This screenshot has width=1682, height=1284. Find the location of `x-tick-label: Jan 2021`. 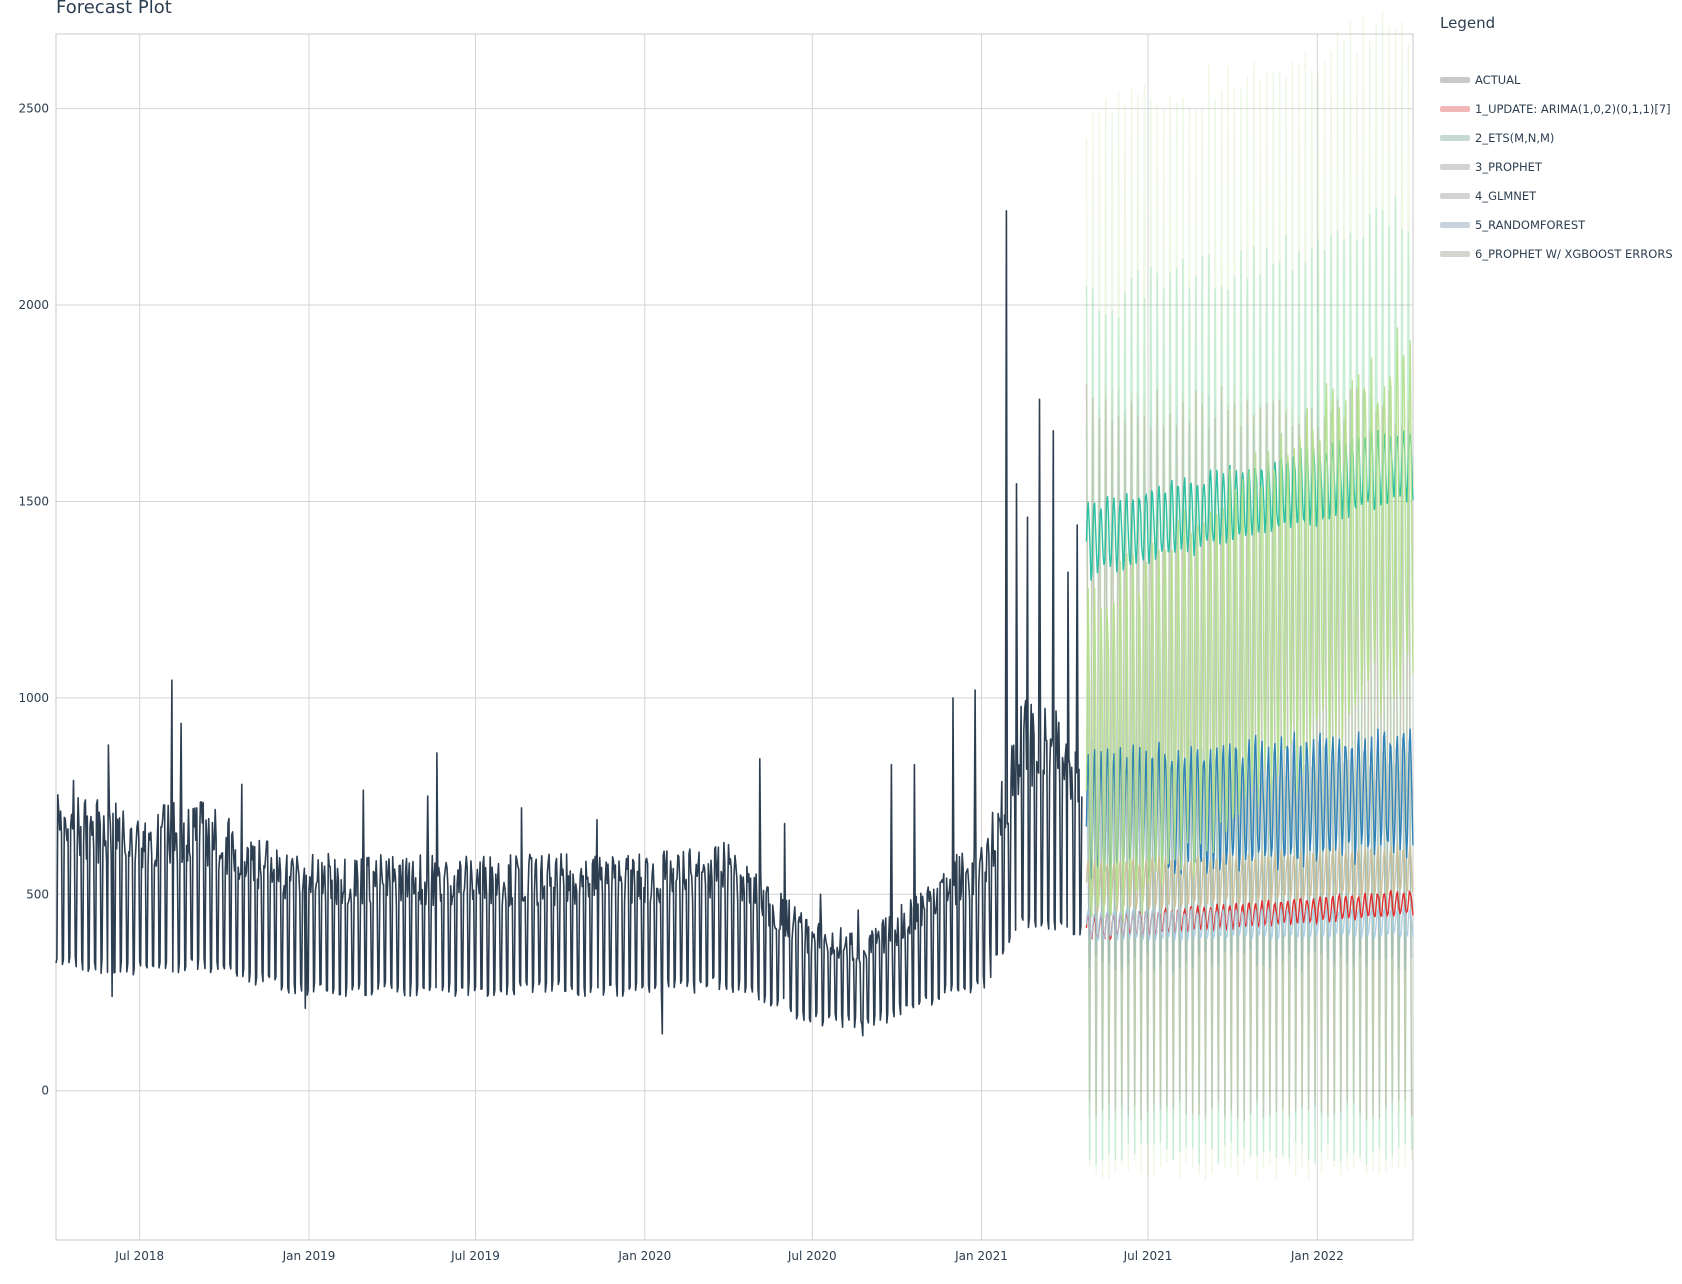

x-tick-label: Jan 2021 is located at coordinates (981, 1256).